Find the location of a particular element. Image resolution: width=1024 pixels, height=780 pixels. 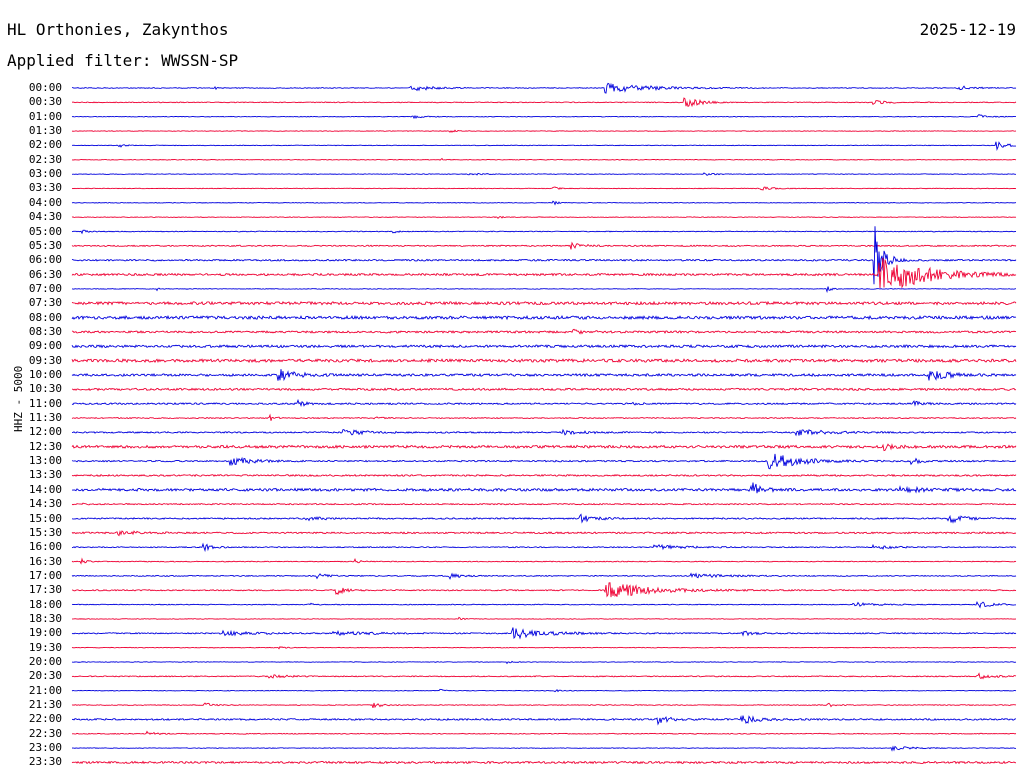

filter-label: Applied filter: WWSSN-SP is located at coordinates (123, 60).